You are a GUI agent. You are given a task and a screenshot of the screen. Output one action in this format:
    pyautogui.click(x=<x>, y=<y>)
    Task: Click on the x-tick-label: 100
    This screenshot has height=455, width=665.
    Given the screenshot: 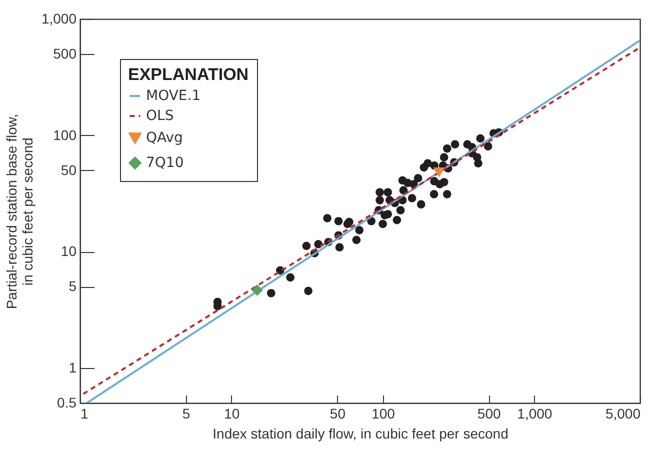 What is the action you would take?
    pyautogui.click(x=384, y=414)
    